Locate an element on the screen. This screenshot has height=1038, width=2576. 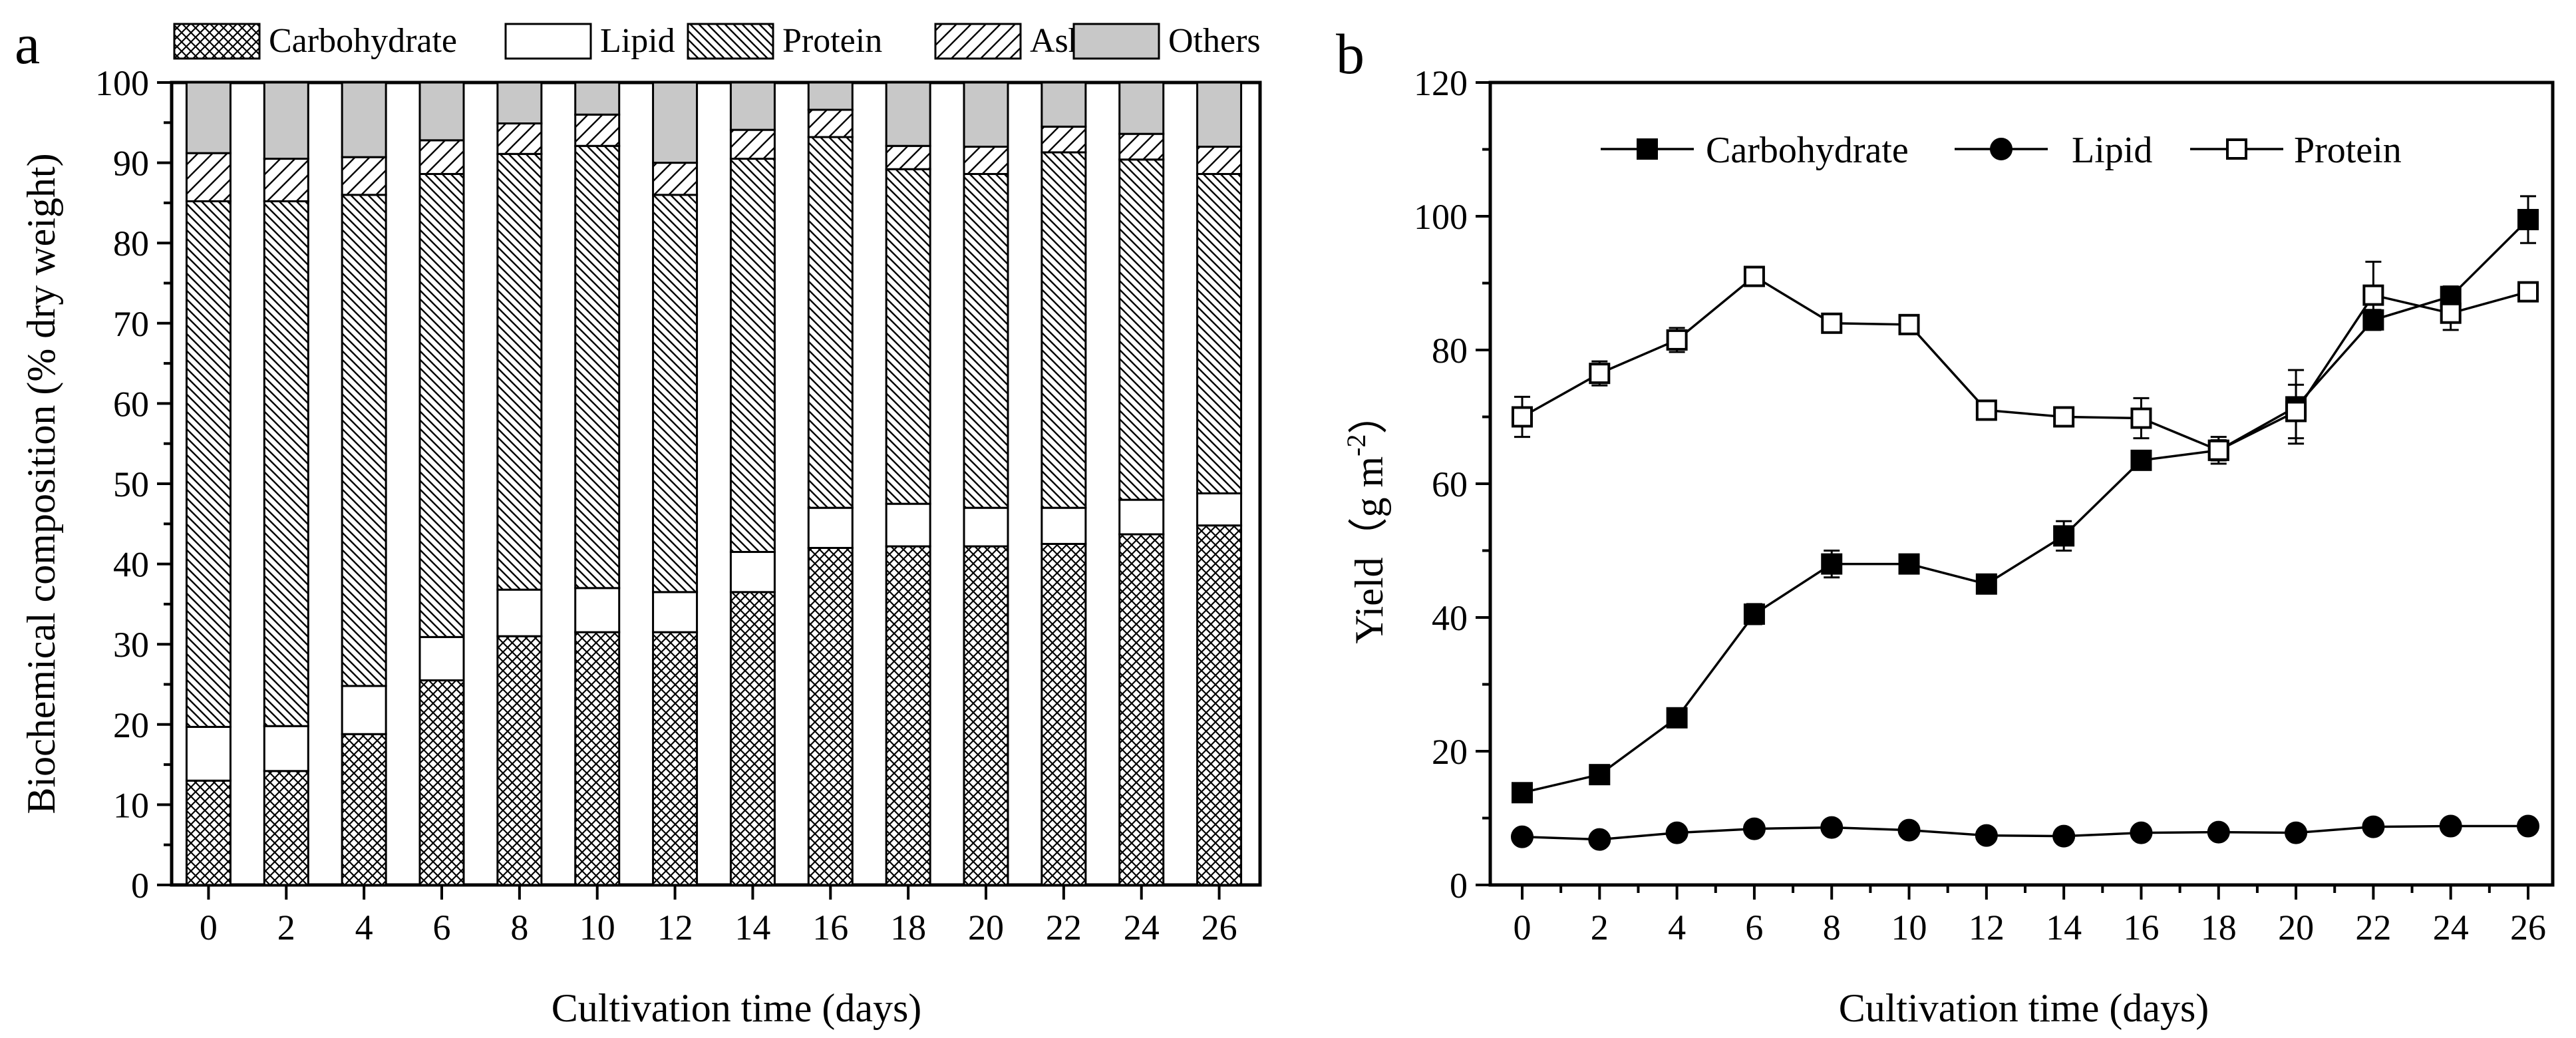
legend-swatch-a-others is located at coordinates (1116, 41).